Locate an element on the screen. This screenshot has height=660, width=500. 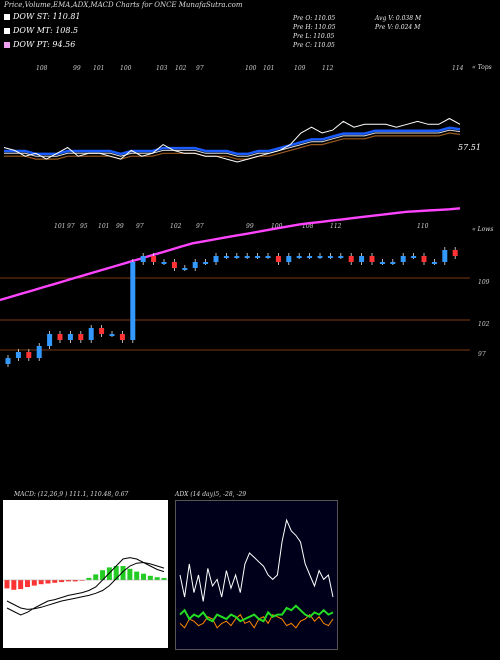
macd-title: MACD: (12,26,9 ) 111.1, 110.48, 0.67 is located at coordinates (71, 494).